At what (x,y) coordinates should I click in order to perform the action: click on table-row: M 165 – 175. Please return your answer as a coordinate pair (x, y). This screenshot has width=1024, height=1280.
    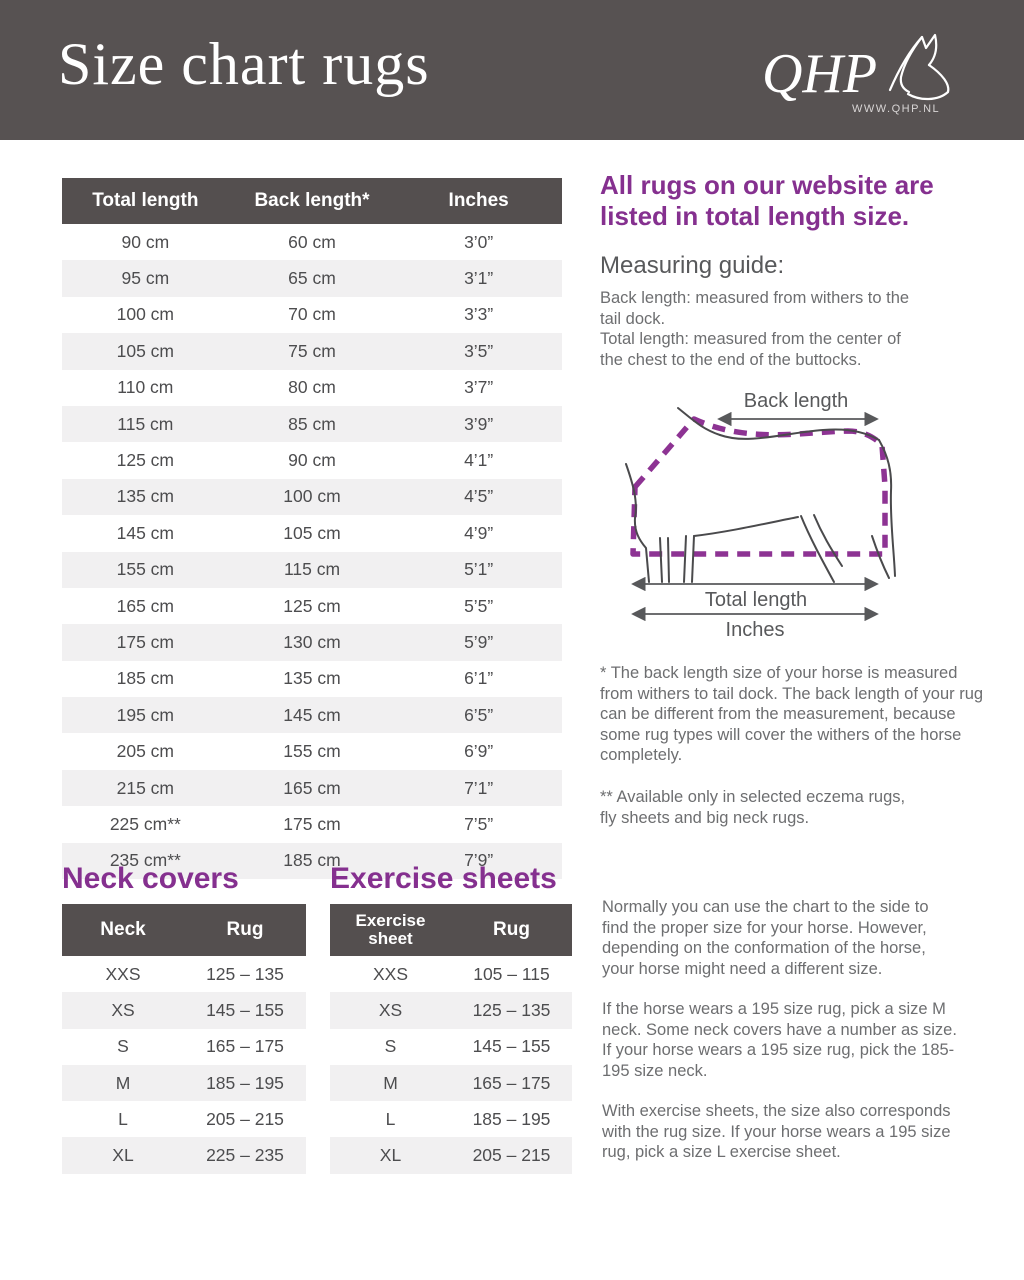
    Looking at the image, I should click on (451, 1083).